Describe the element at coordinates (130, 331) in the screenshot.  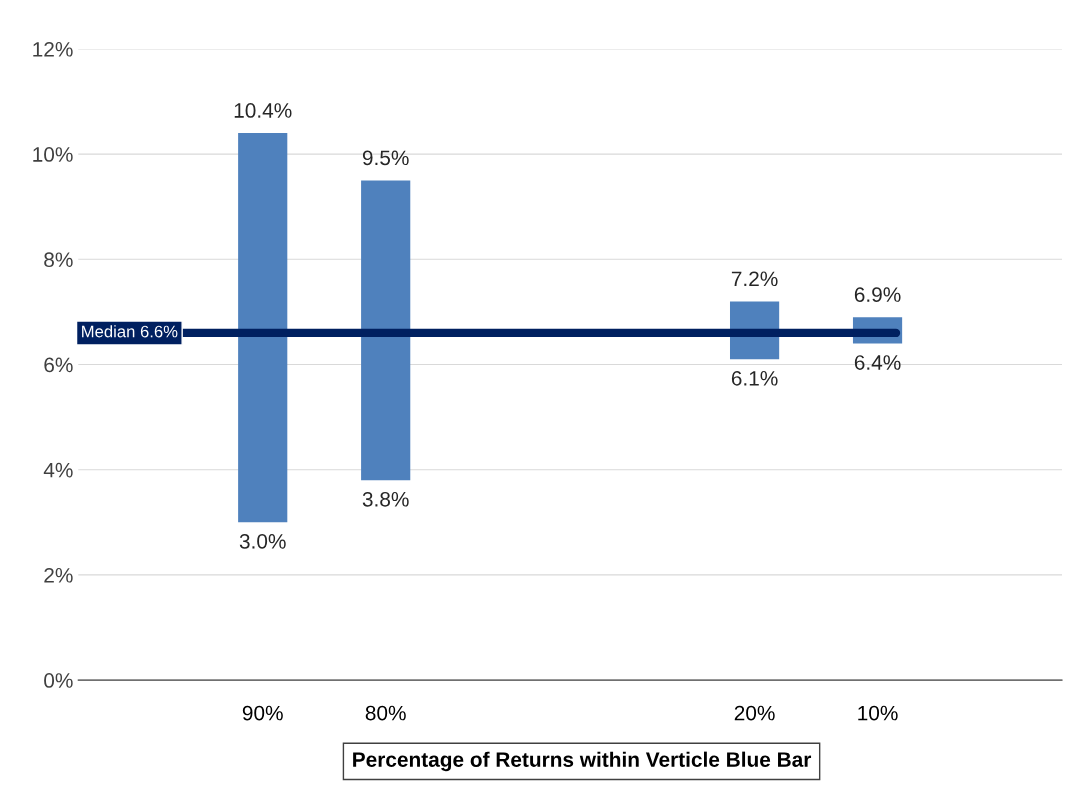
I see `ref-line-label: Median 6.6%` at that location.